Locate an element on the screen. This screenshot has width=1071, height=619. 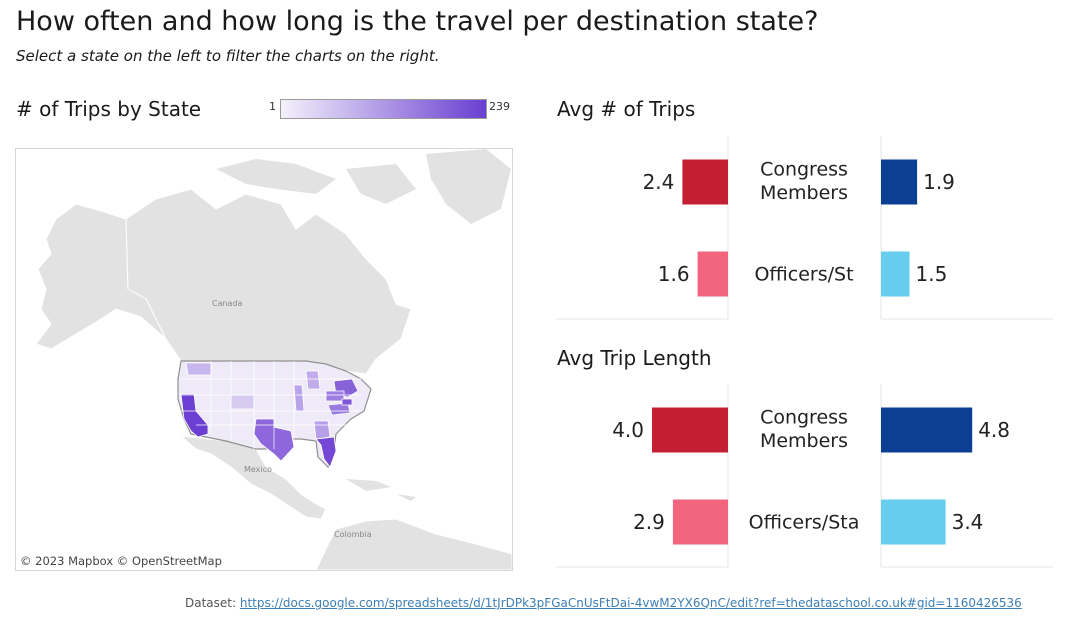
state-michigan is located at coordinates (313, 380).